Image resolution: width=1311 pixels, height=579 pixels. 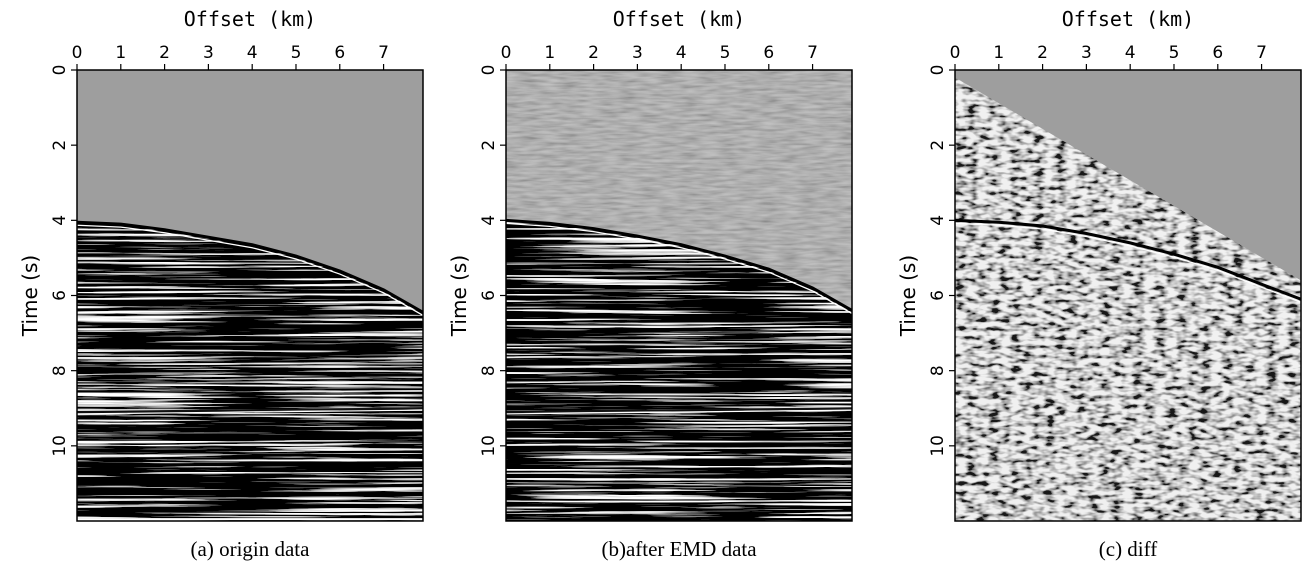 I want to click on panel-caption: (a) origin data, so click(x=251, y=549).